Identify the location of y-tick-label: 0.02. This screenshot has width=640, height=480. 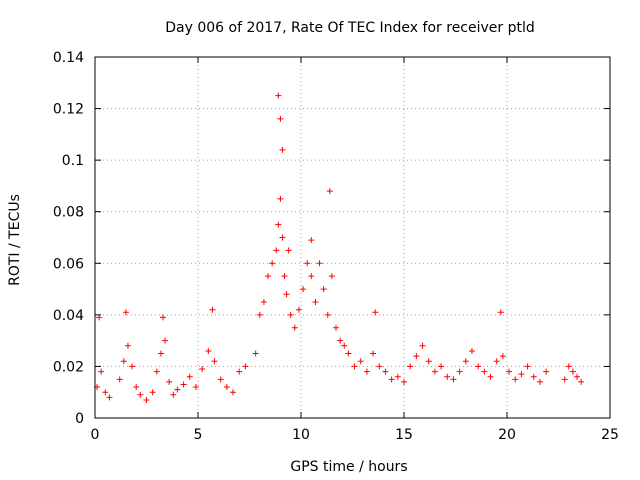
(68, 367).